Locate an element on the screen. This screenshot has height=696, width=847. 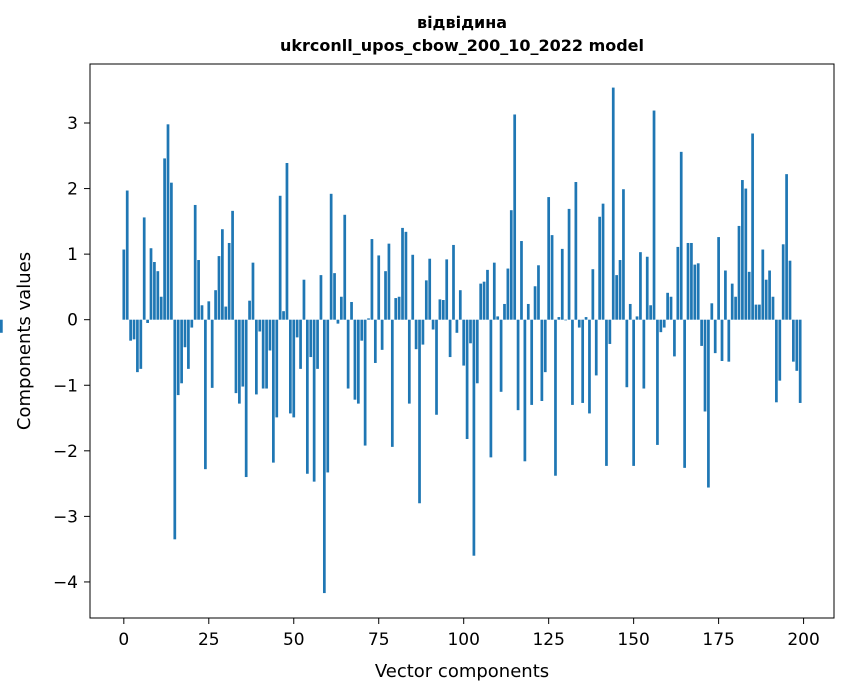
y-axis-ticks: −4 −3 −2 −1 0 1 2 3 is located at coordinates (71, 353).